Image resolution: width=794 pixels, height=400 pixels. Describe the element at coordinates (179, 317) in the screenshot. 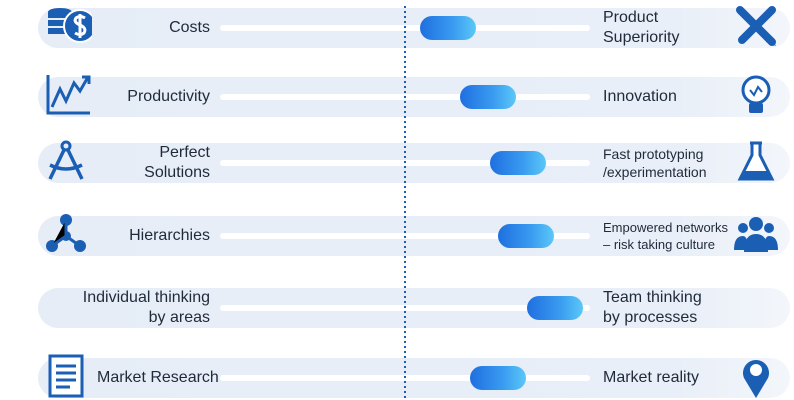

I see `label-line: by areas` at that location.